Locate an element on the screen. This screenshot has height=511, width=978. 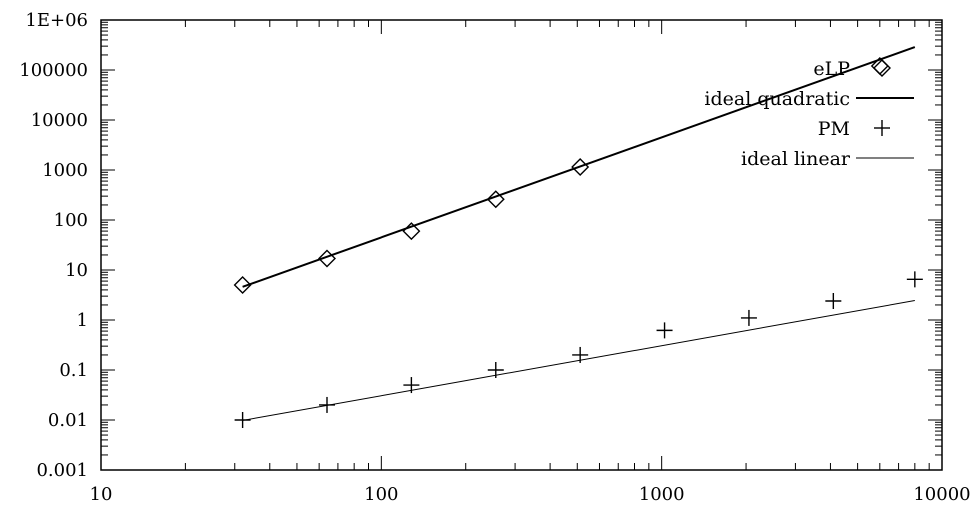
legend-label-ideal-linear: ideal linear is located at coordinates (796, 159).